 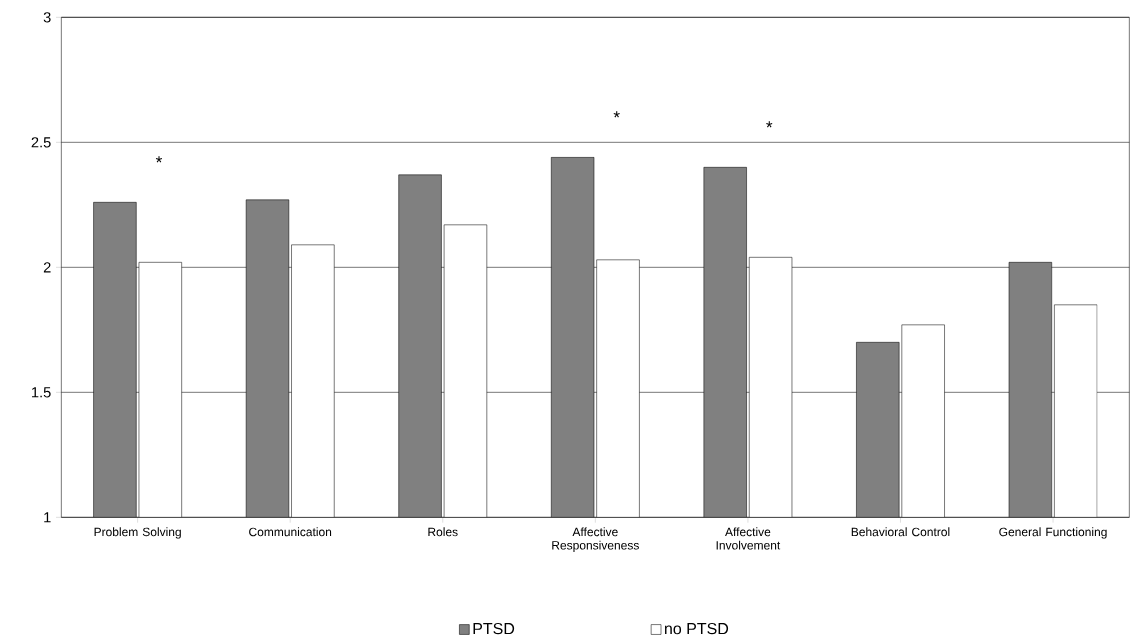 What do you see at coordinates (900, 532) in the screenshot?
I see `x-tick-label: Behavioral Control` at bounding box center [900, 532].